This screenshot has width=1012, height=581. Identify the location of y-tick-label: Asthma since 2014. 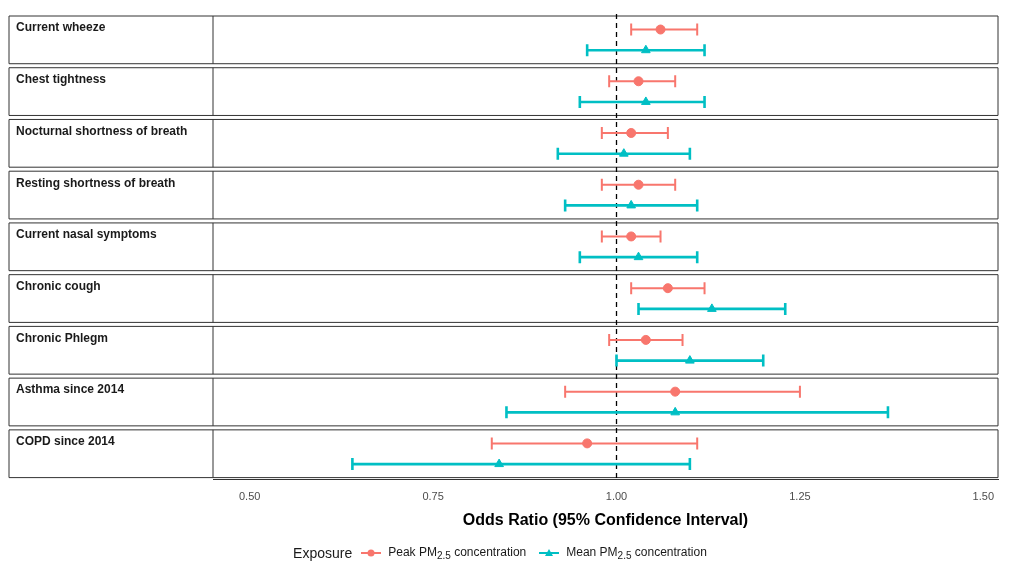
(70, 389).